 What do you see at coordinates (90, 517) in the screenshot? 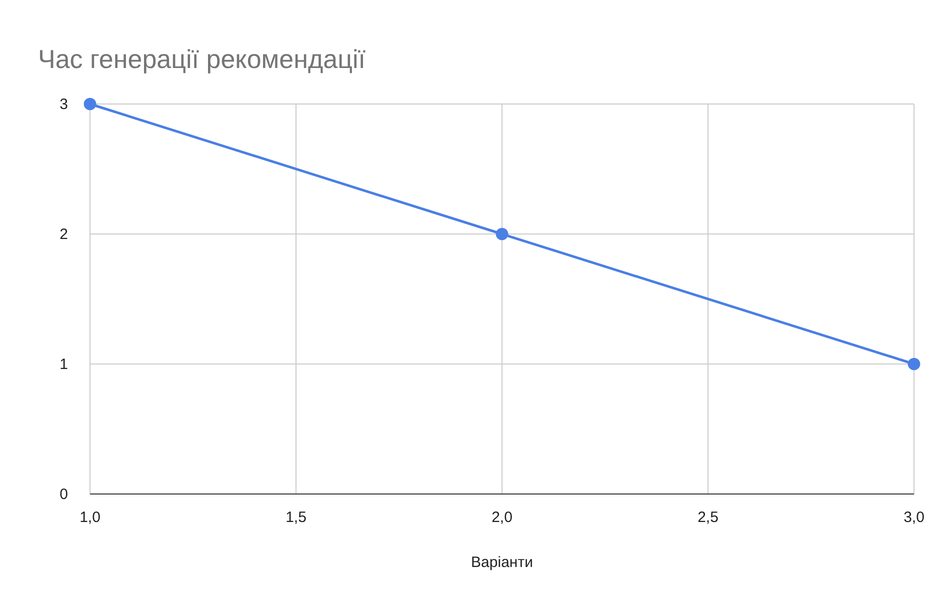
I see `x-tick-label: 1,0` at bounding box center [90, 517].